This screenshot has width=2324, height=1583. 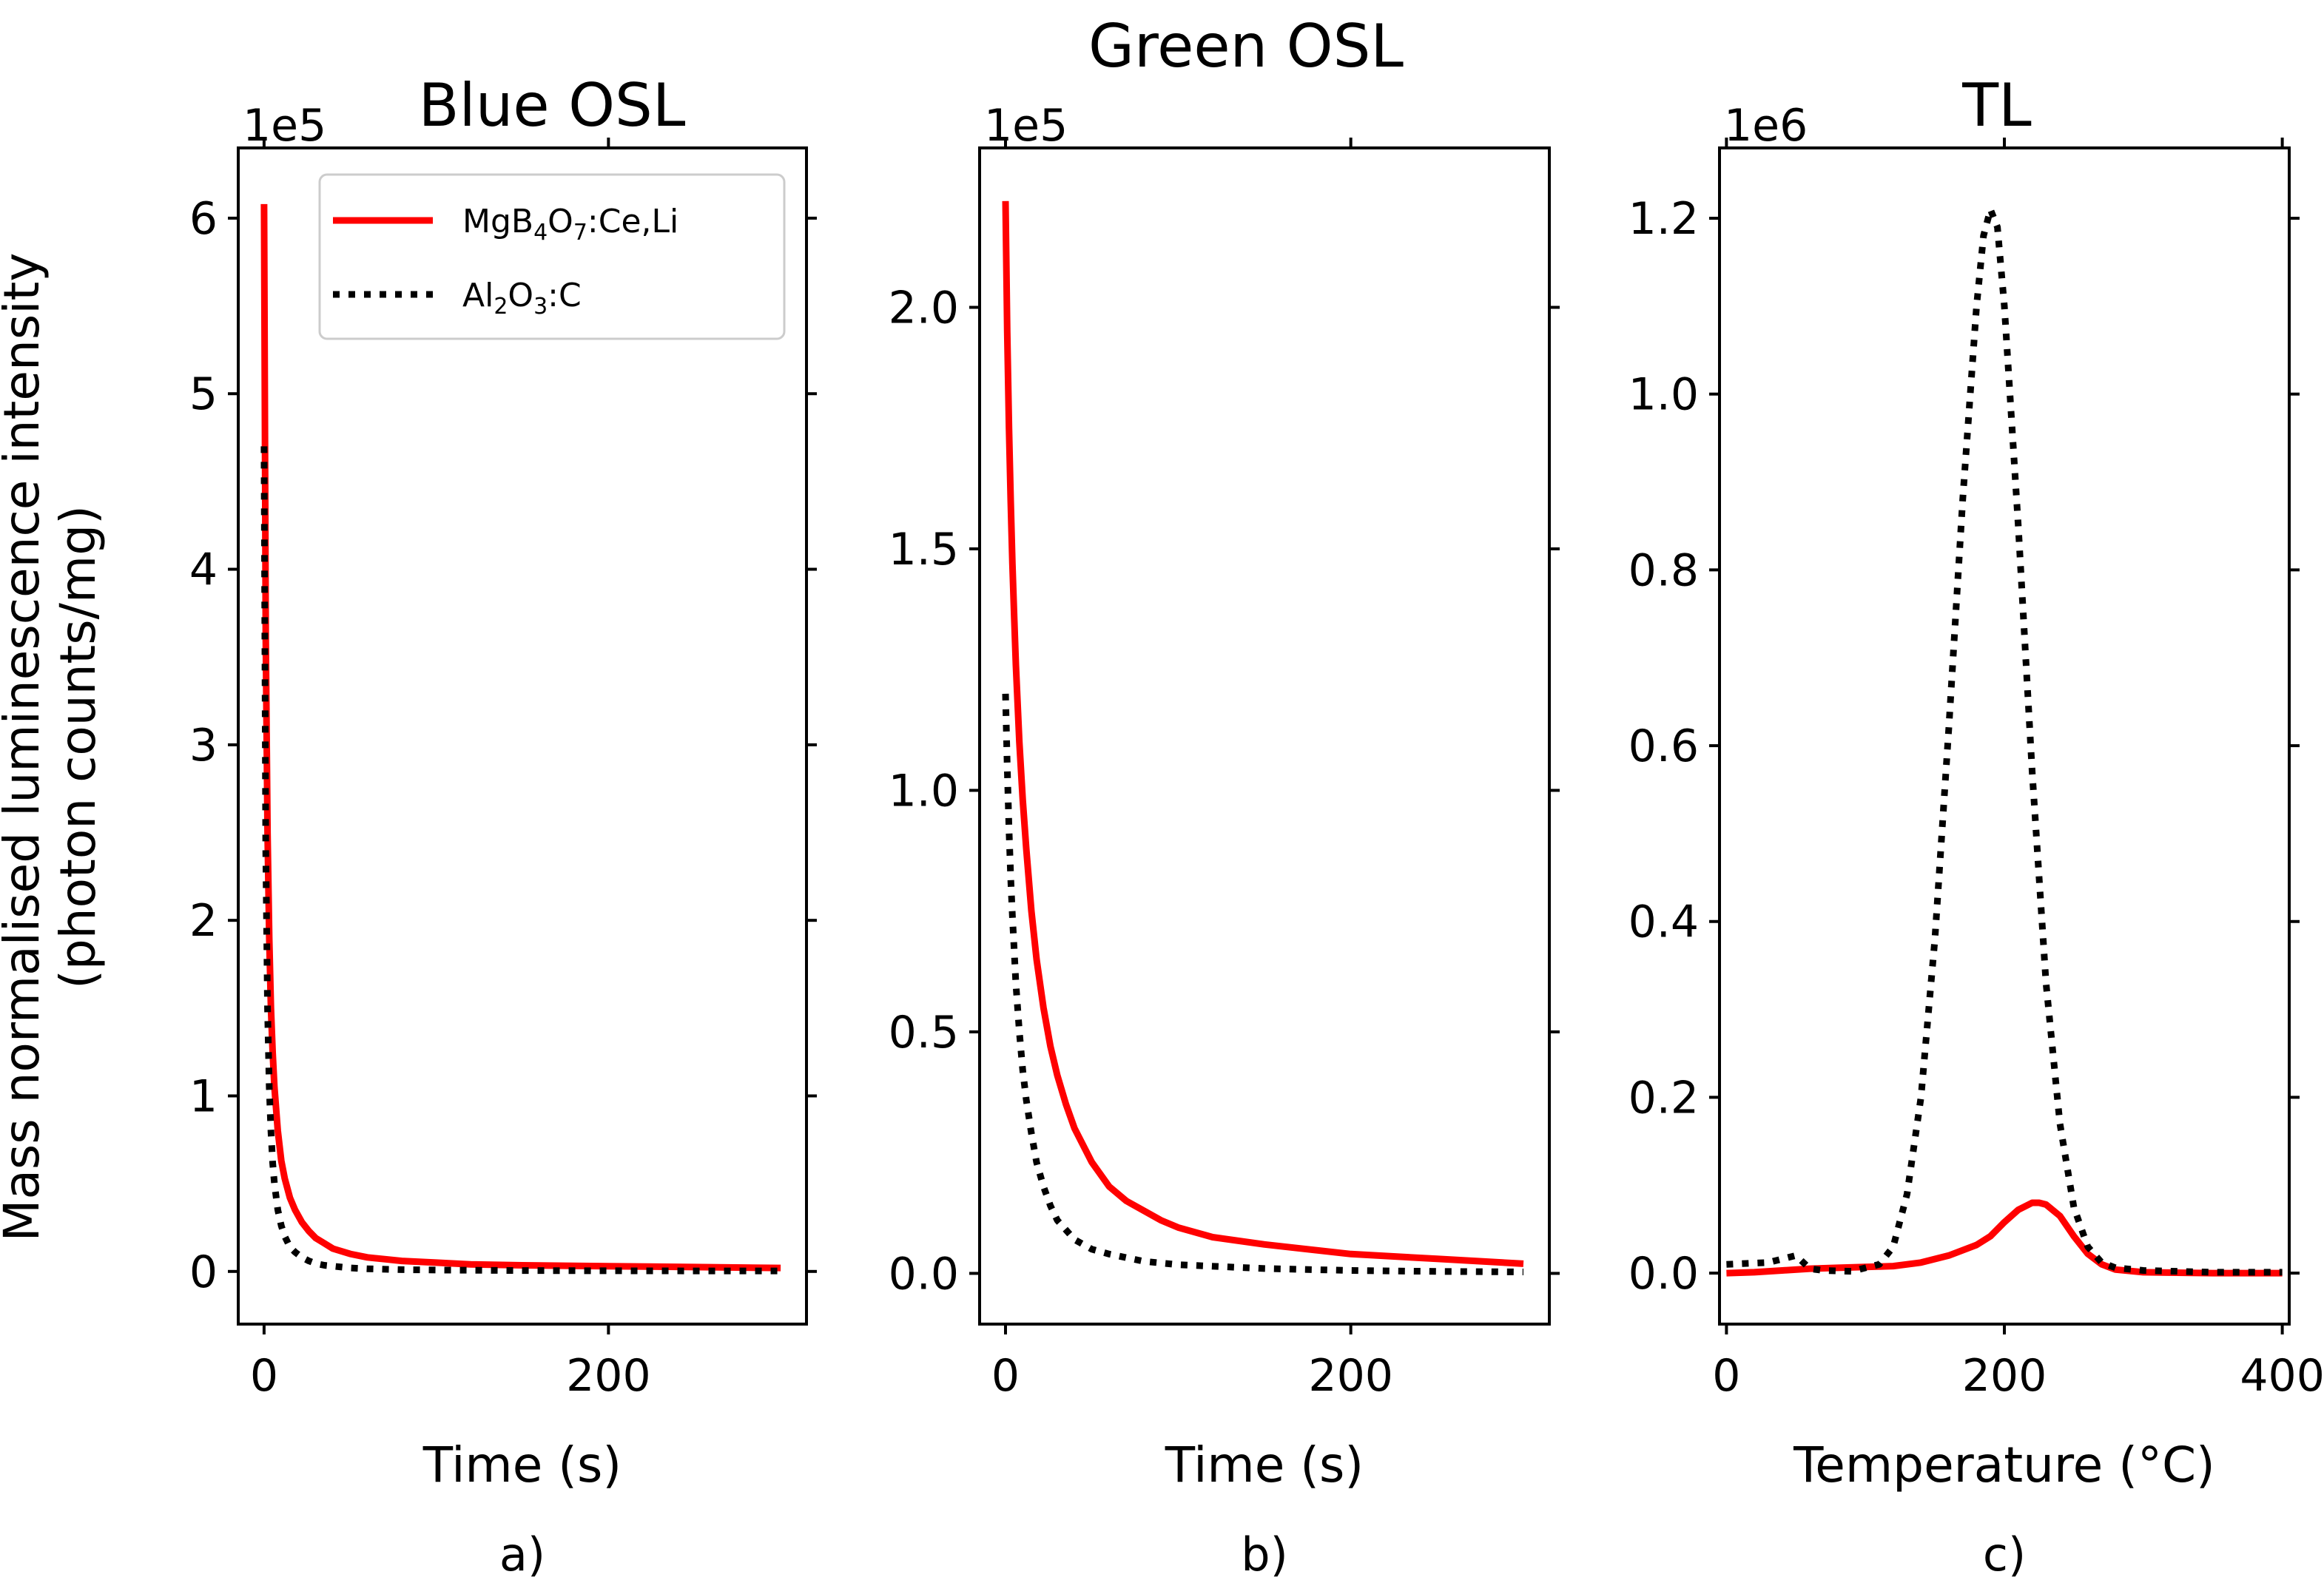 I want to click on series-line-al2o3-green-osl, so click(x=1263, y=984).